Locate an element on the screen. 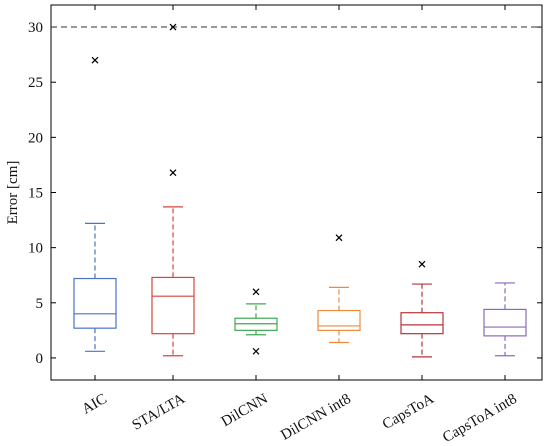 The image size is (550, 446). x-tick-label-1: STA/LTA is located at coordinates (159, 412).